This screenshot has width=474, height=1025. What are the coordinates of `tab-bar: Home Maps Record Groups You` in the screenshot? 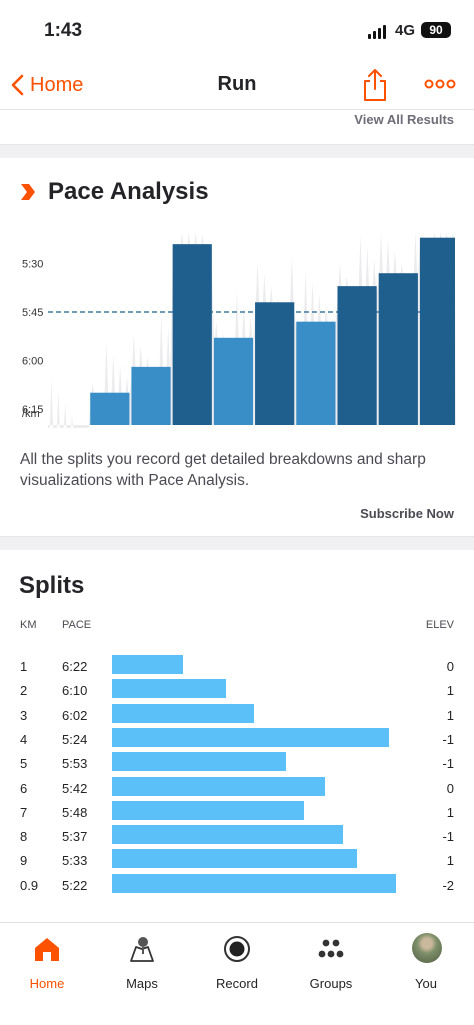 It's located at (237, 973).